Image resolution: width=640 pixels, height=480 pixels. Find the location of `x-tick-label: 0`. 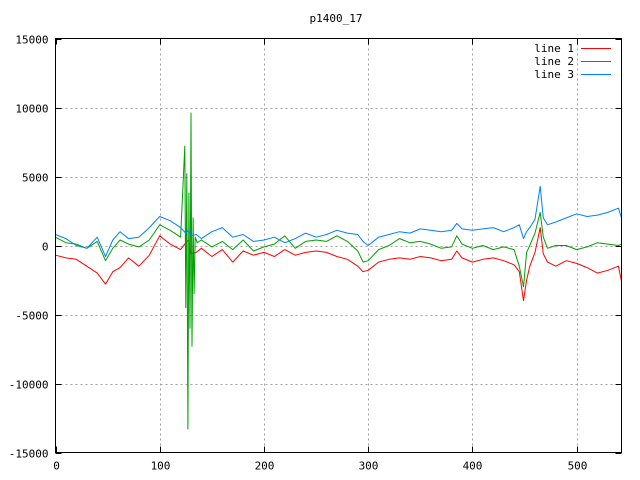

x-tick-label: 0 is located at coordinates (56, 466).